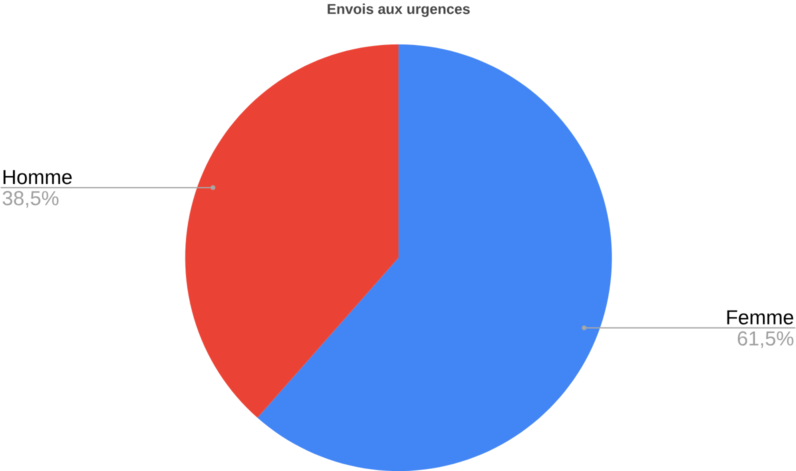 The height and width of the screenshot is (471, 796). What do you see at coordinates (399, 10) in the screenshot?
I see `chart-title: Envois aux urgences` at bounding box center [399, 10].